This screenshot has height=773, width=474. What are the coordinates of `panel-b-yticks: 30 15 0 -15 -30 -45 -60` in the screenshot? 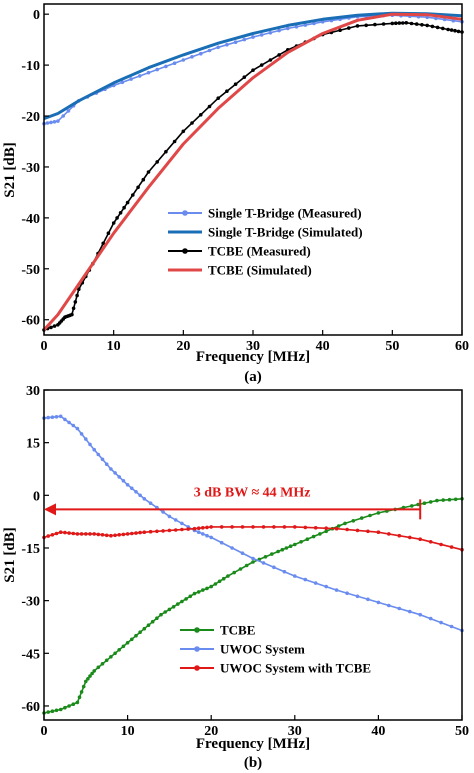 It's located at (35, 549).